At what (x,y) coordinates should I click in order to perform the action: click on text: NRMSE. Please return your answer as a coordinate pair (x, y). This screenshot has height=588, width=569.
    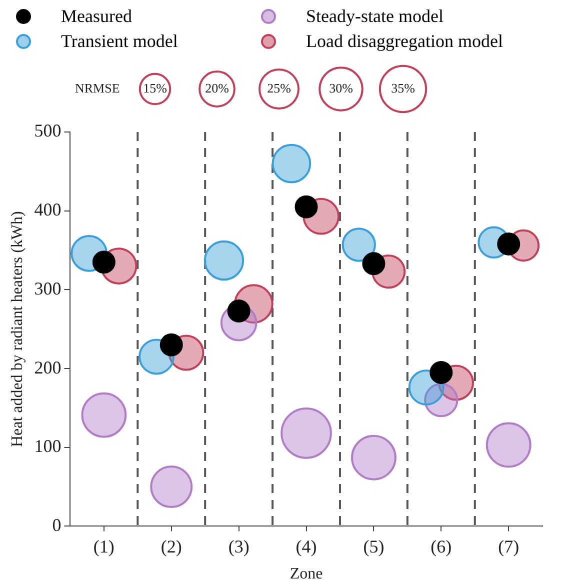
    Looking at the image, I should click on (97, 88).